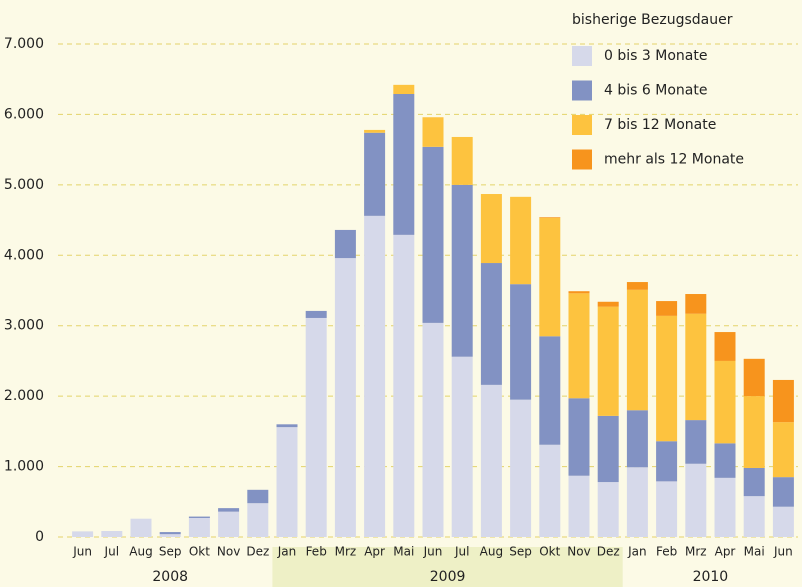 The height and width of the screenshot is (587, 802). Describe the element at coordinates (448, 577) in the screenshot. I see `year-label: 2009` at that location.